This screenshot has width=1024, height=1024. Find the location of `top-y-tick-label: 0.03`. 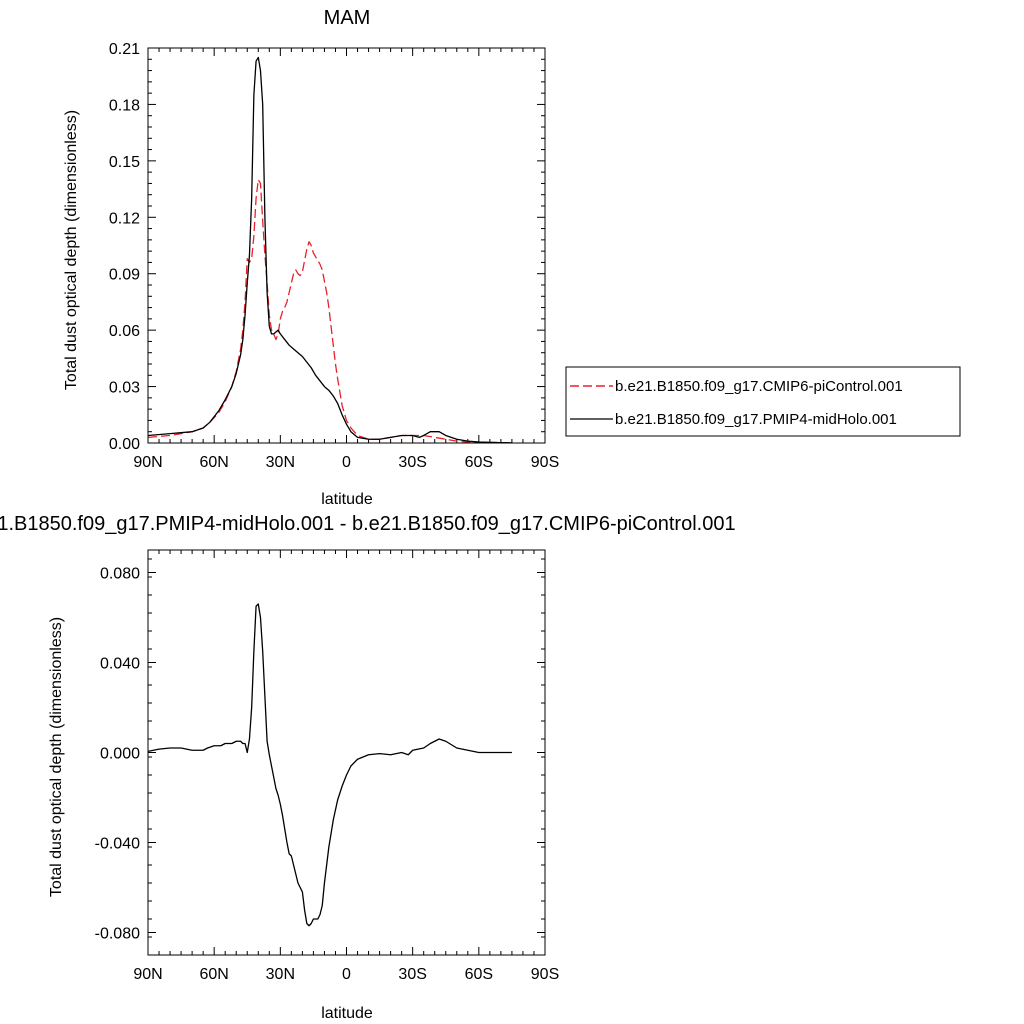

top-y-tick-label: 0.03 is located at coordinates (124, 388).